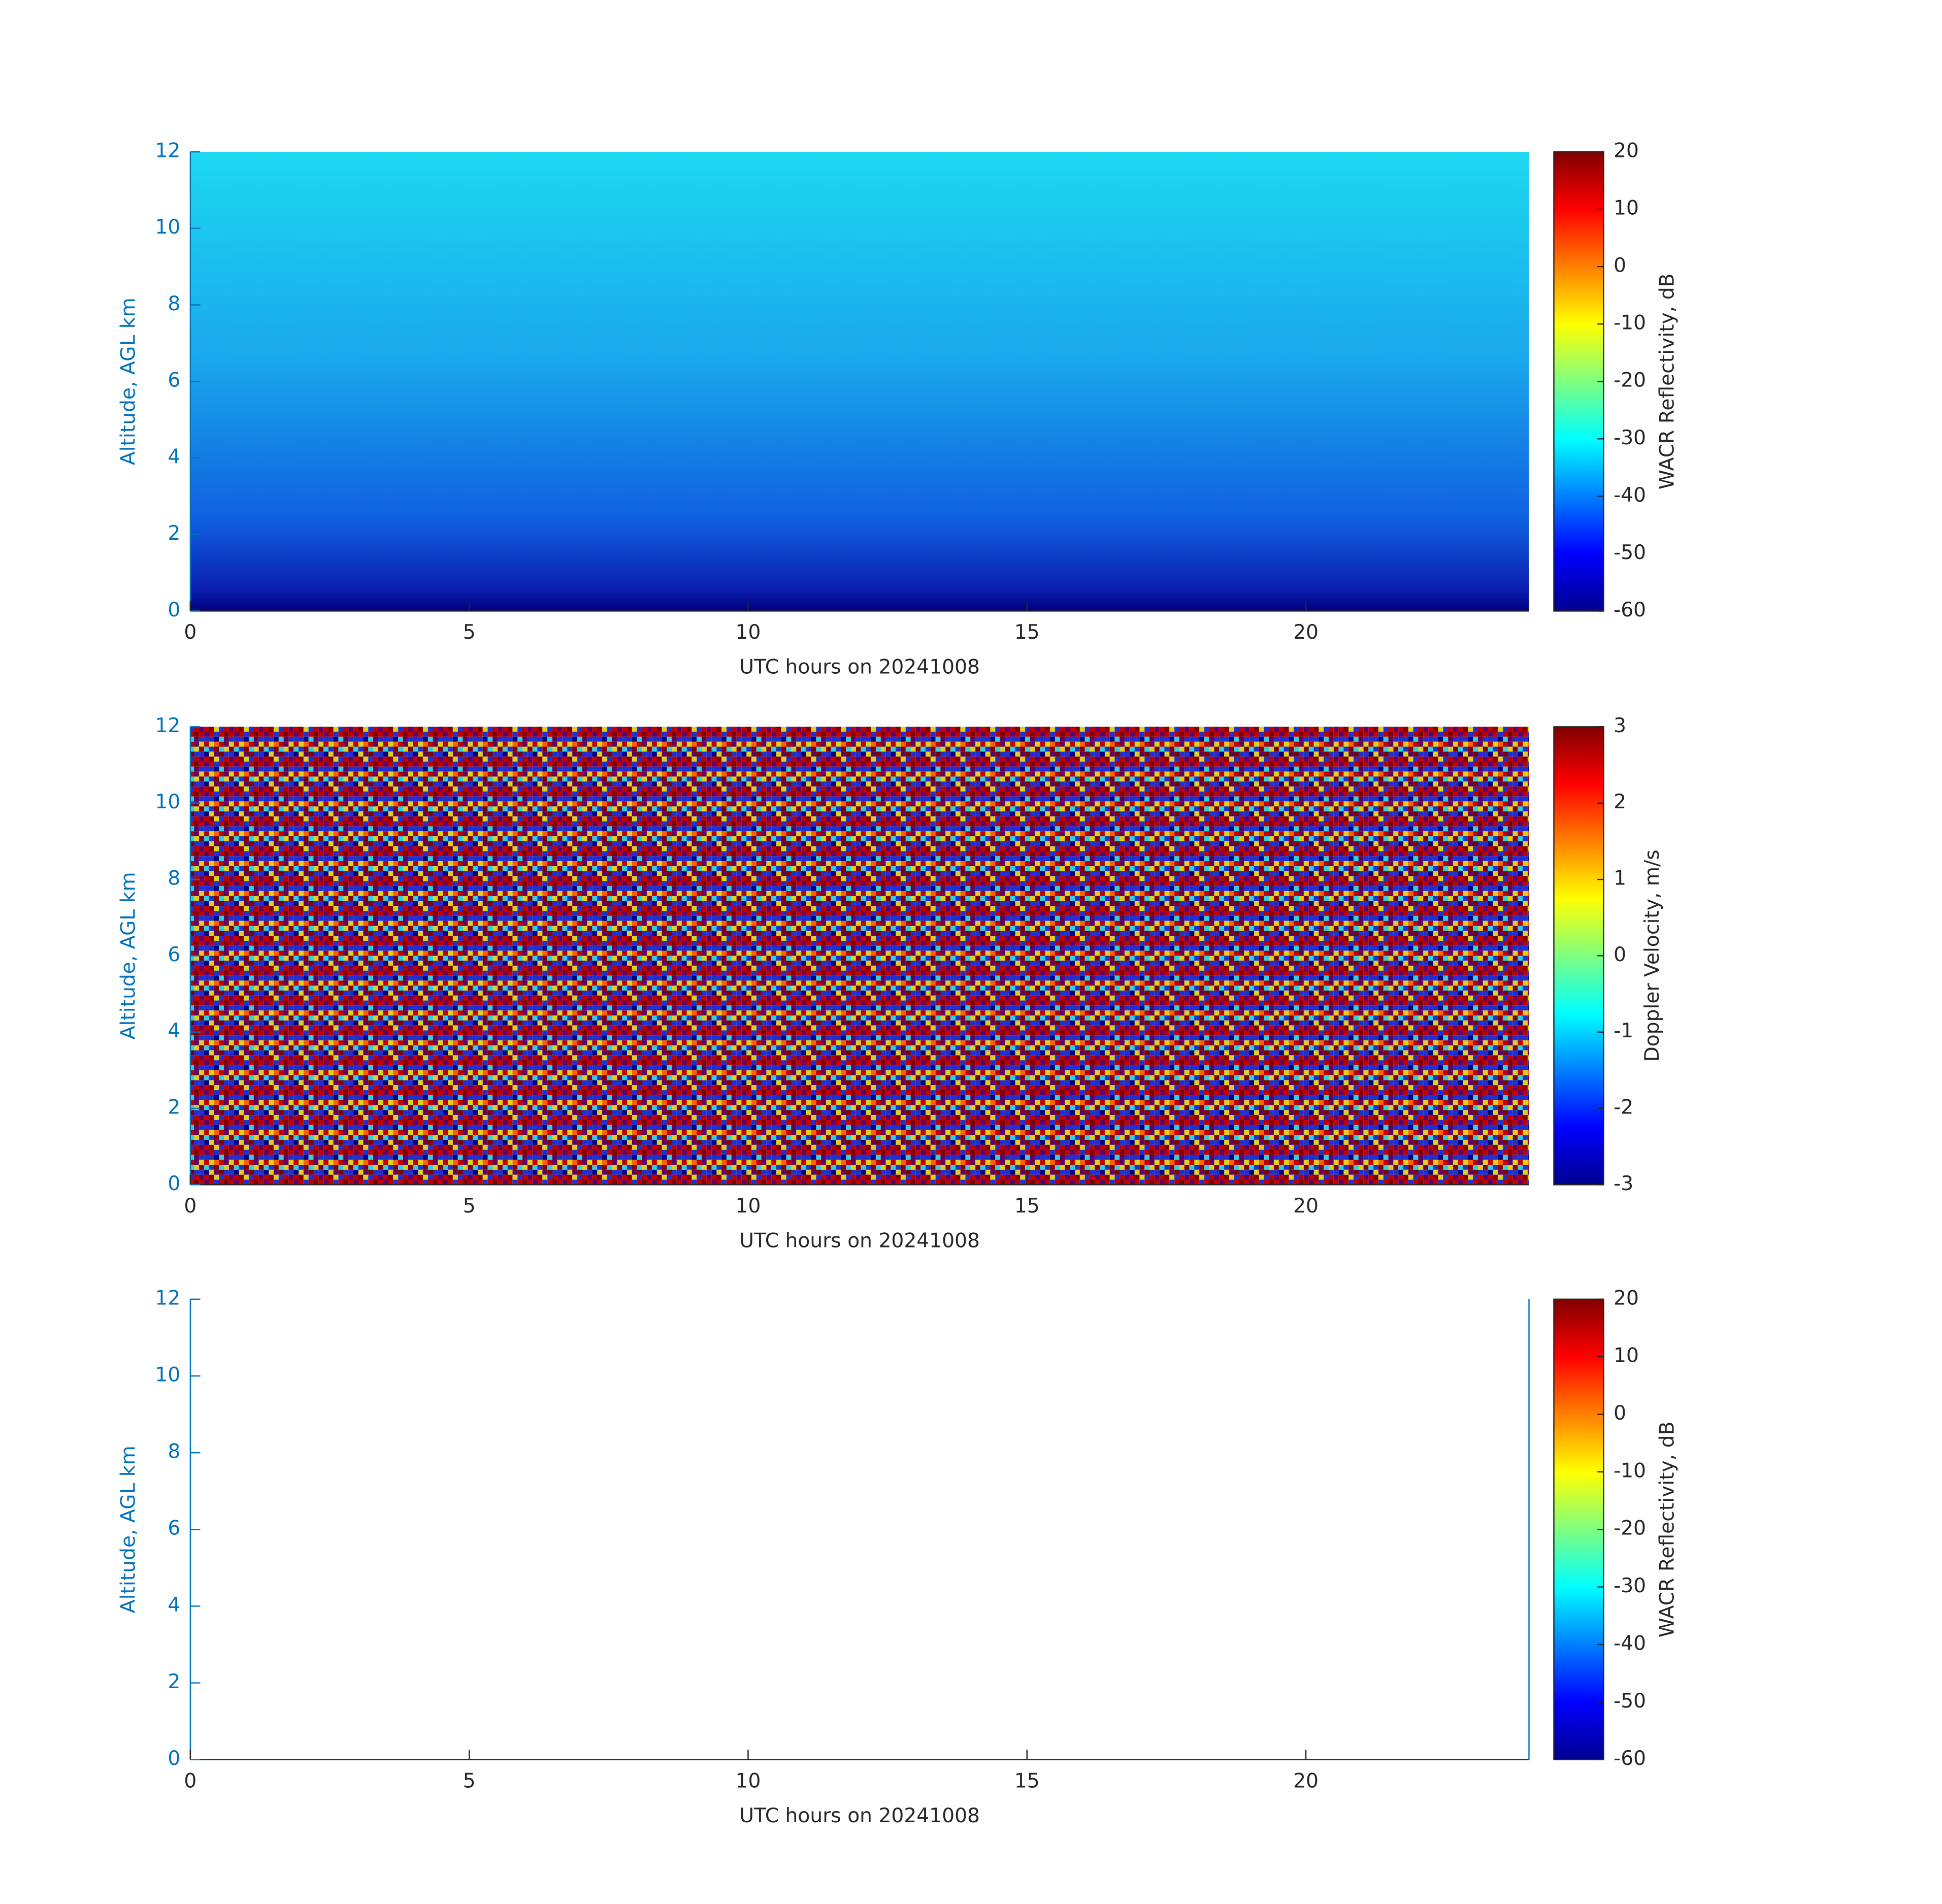 This screenshot has width=1942, height=1904. Describe the element at coordinates (1652, 956) in the screenshot. I see `colorbar-label: Doppler Velocity, m/s` at that location.